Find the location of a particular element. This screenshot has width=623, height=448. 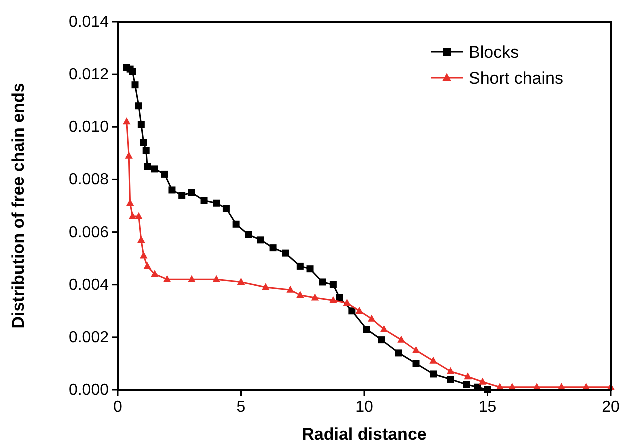

legend-label: Blocks is located at coordinates (494, 52).